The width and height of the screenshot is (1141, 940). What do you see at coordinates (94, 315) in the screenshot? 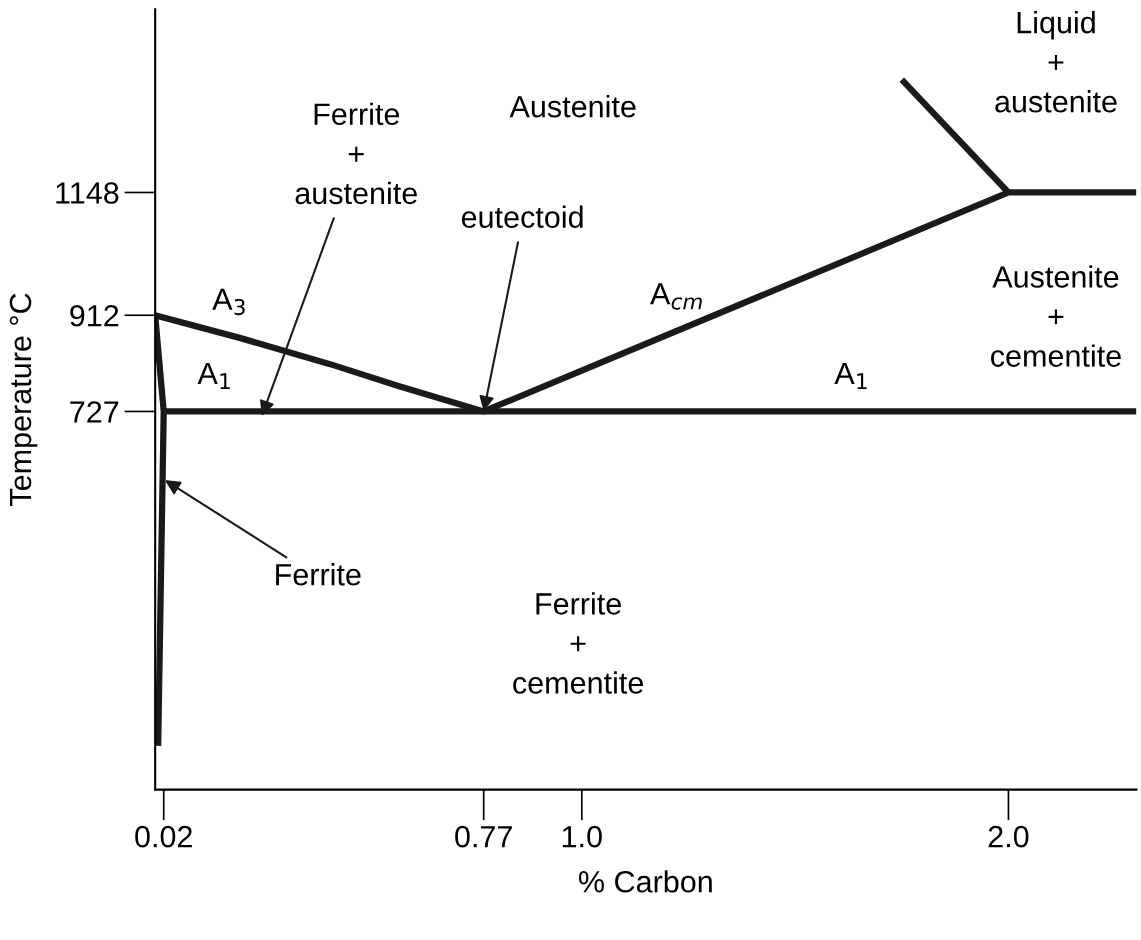
I see `y-tick-label: 912` at bounding box center [94, 315].